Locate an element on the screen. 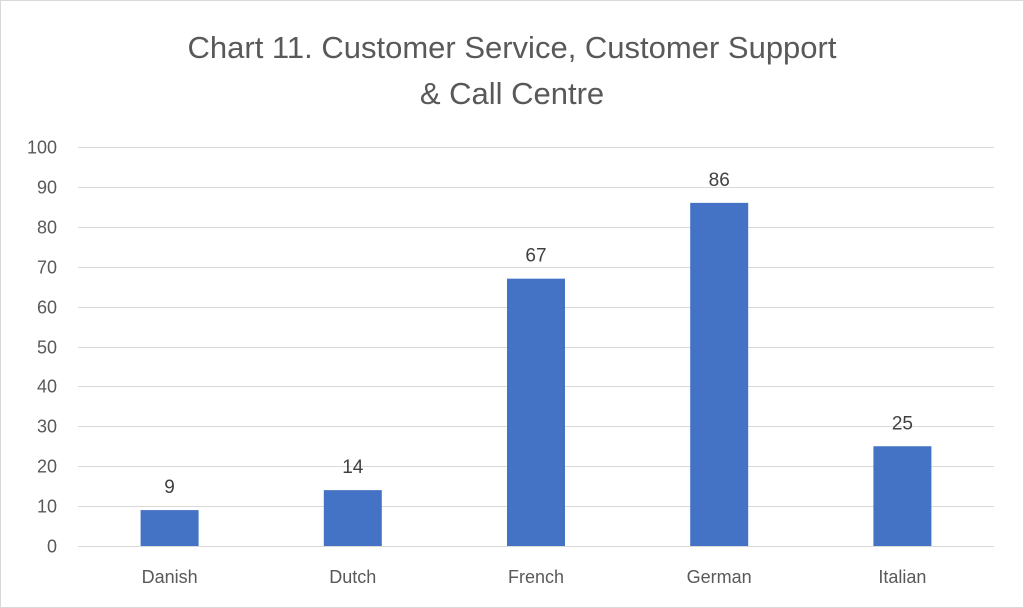  data-label-german: 86 is located at coordinates (719, 180).